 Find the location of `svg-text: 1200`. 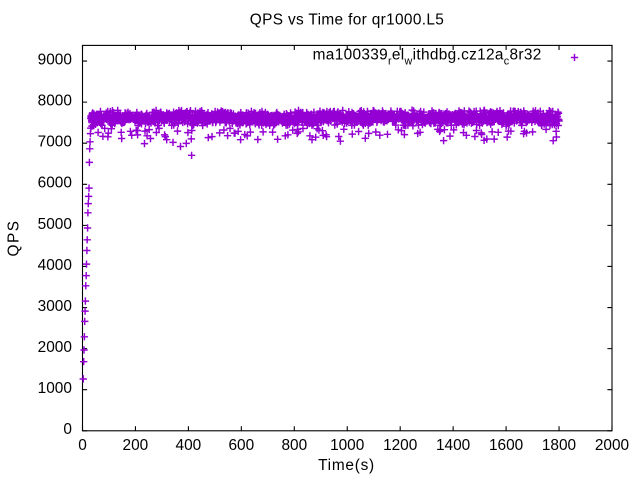

svg-text: 1200 is located at coordinates (400, 445).